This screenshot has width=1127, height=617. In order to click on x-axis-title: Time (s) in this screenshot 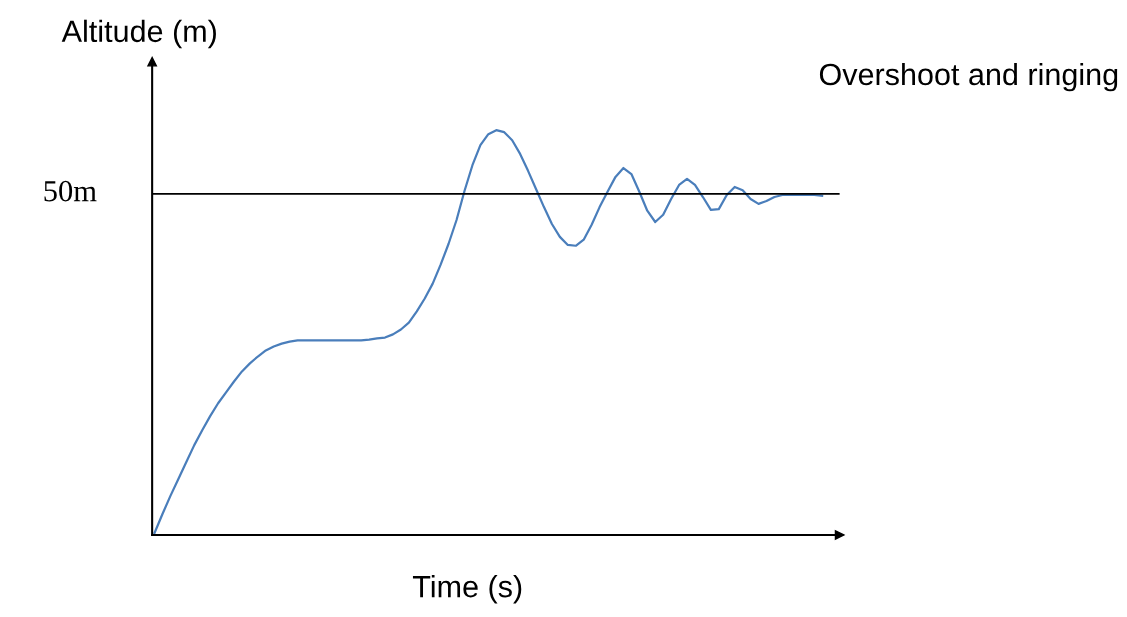, I will do `click(467, 589)`.